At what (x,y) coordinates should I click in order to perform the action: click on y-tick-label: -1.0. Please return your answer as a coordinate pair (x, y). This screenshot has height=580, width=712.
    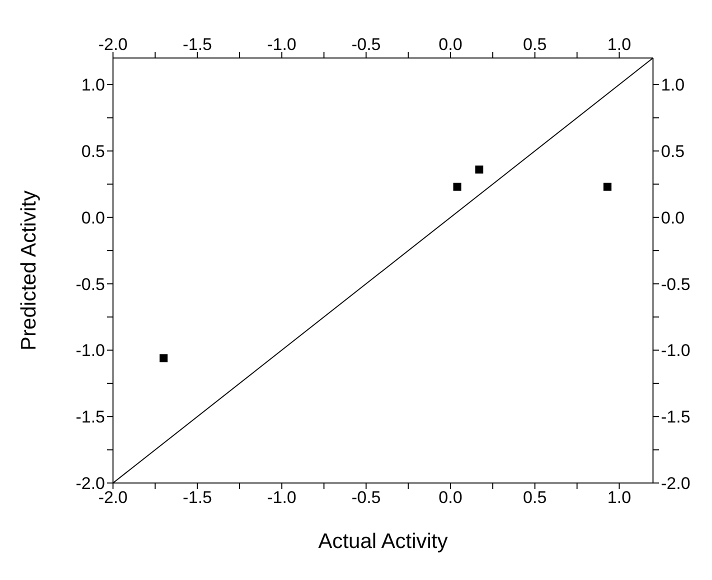
    Looking at the image, I should click on (90, 350).